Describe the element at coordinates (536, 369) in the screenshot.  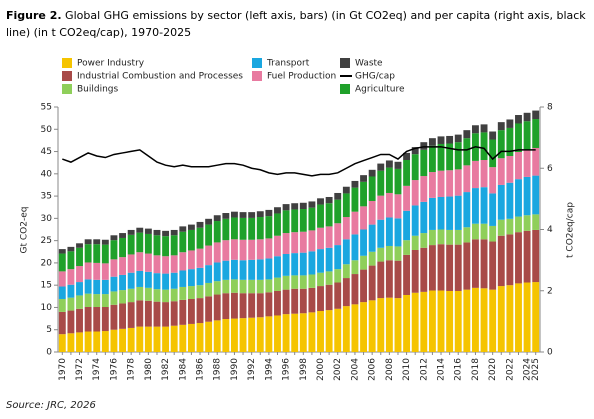
I see `x-tick-label: 2025` at that location.